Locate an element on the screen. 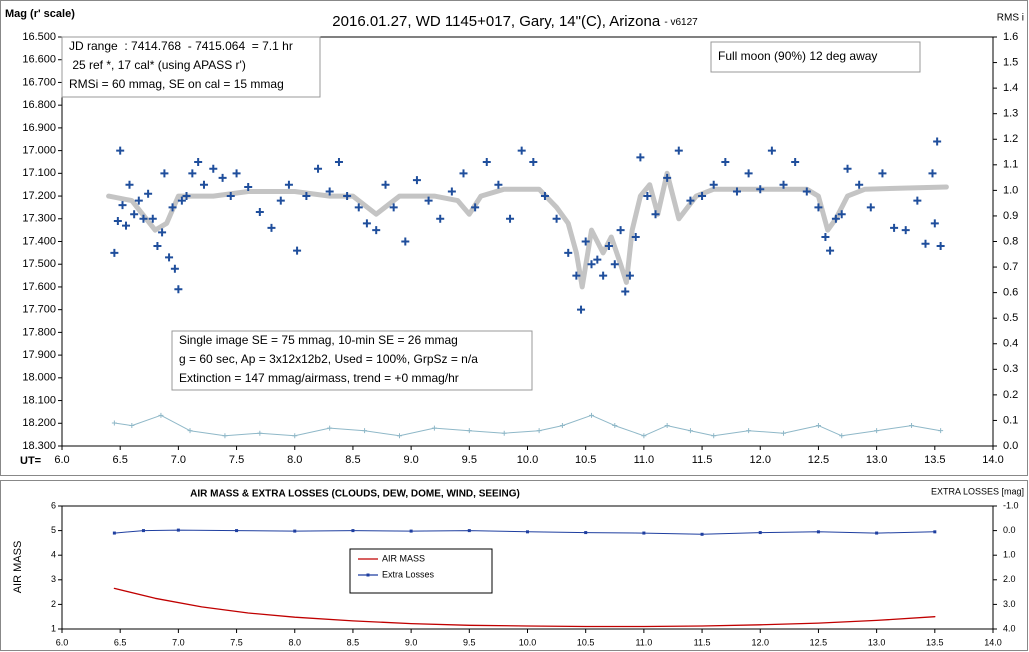  annotation: JD range : 7414.768 - 7415.064 = 7.1 hr is located at coordinates (181, 46).